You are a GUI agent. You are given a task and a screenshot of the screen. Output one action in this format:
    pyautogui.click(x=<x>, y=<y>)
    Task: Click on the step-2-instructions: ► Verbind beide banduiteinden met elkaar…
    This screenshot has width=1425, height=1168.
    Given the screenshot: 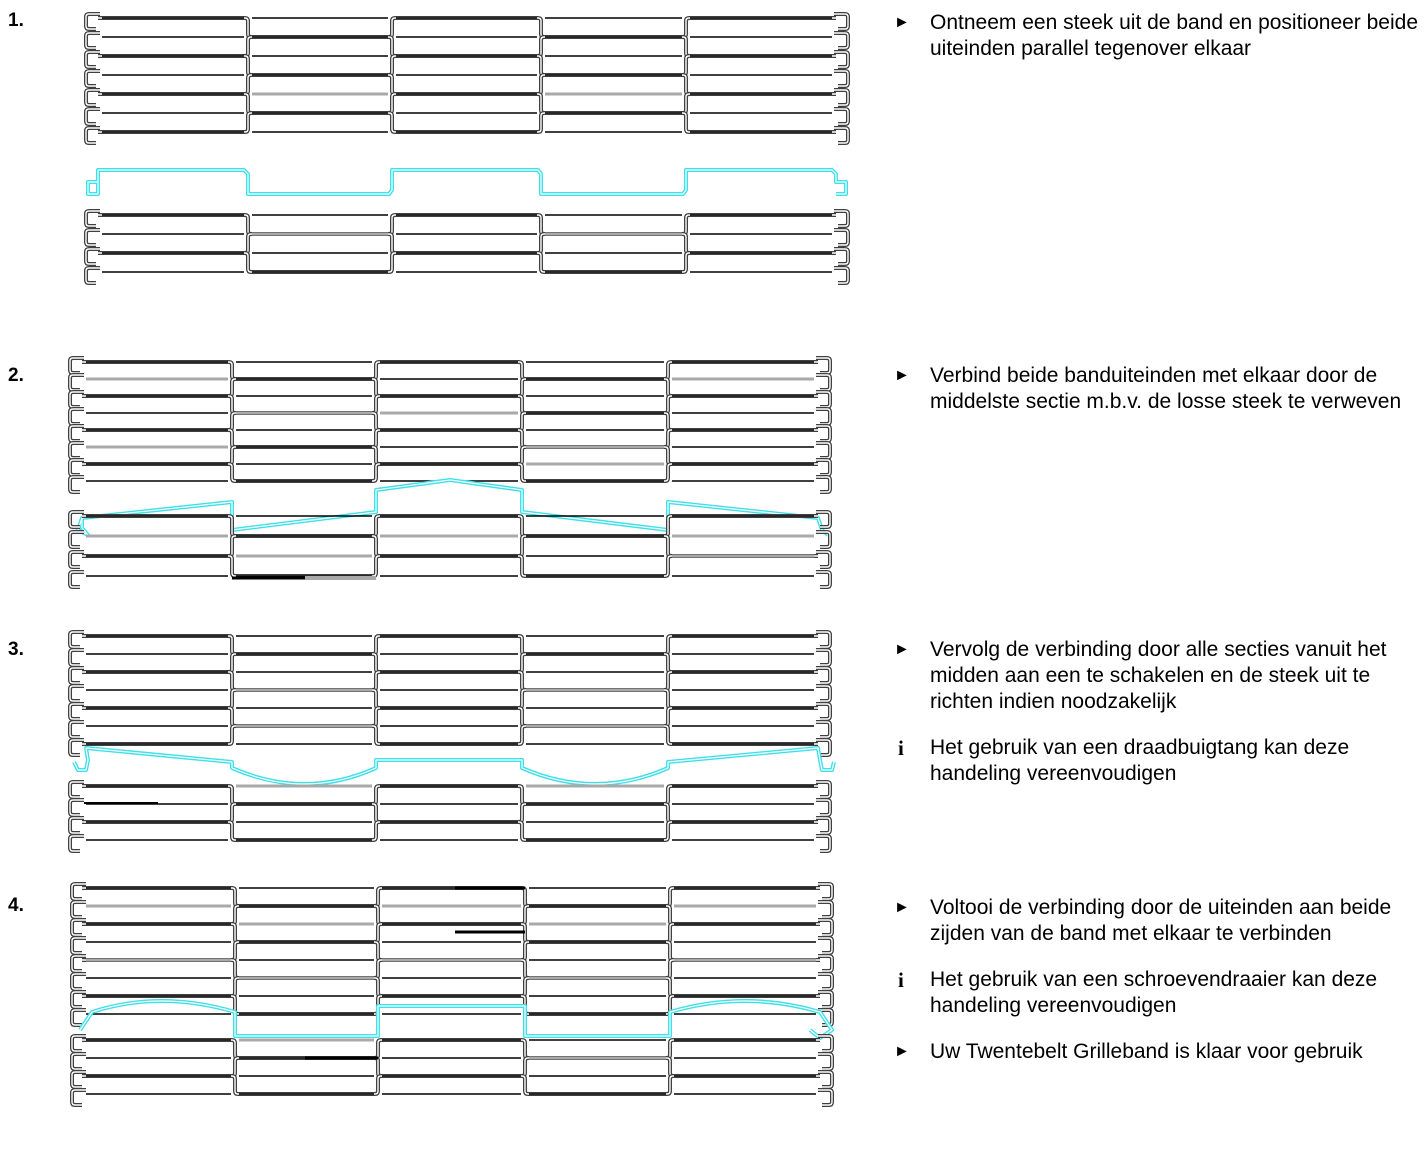 What is the action you would take?
    pyautogui.click(x=1156, y=389)
    